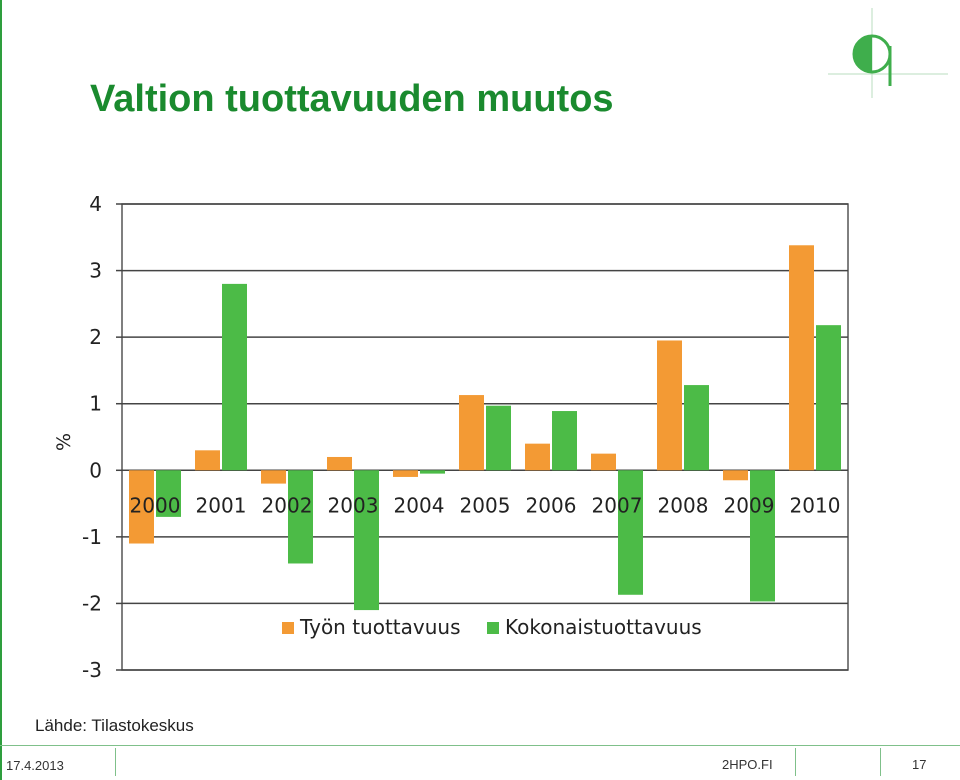 The height and width of the screenshot is (780, 960). Describe the element at coordinates (696, 428) in the screenshot. I see `bar-kokonaistuottavuus-2008` at that location.